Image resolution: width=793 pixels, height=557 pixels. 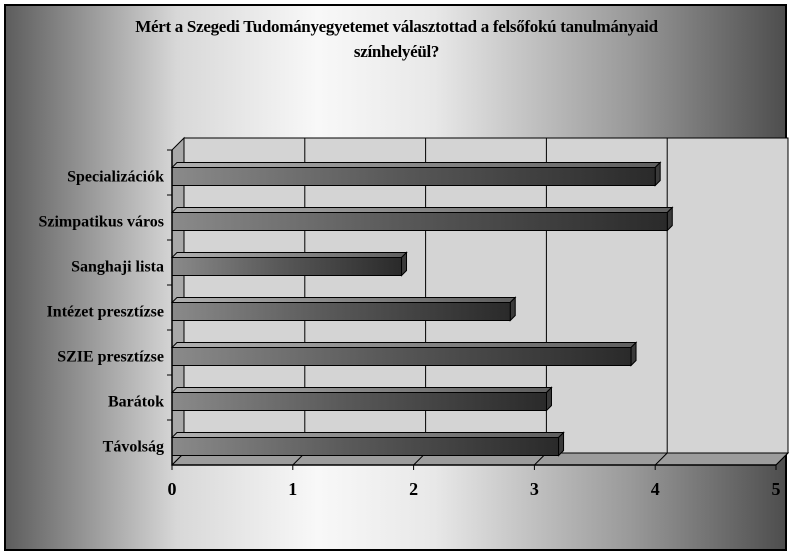 What do you see at coordinates (133, 447) in the screenshot?
I see `category-label: Távolság` at bounding box center [133, 447].